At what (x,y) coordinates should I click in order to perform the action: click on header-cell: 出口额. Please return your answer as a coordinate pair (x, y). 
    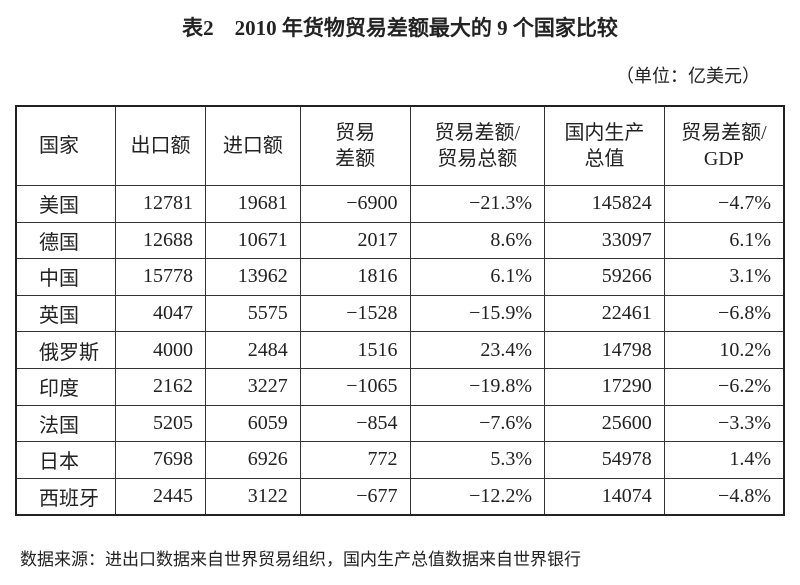
    Looking at the image, I should click on (160, 145).